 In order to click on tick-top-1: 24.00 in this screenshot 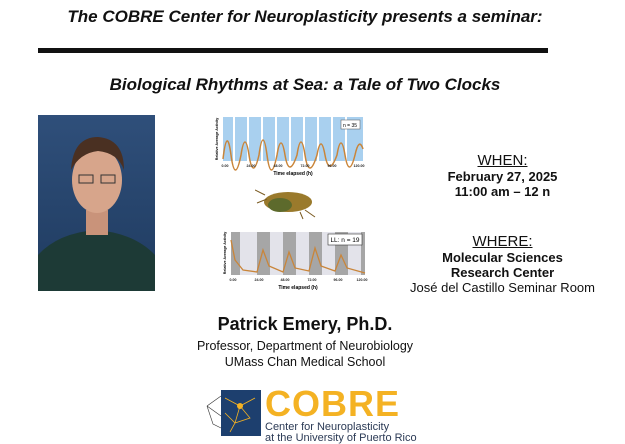, I will do `click(251, 166)`.